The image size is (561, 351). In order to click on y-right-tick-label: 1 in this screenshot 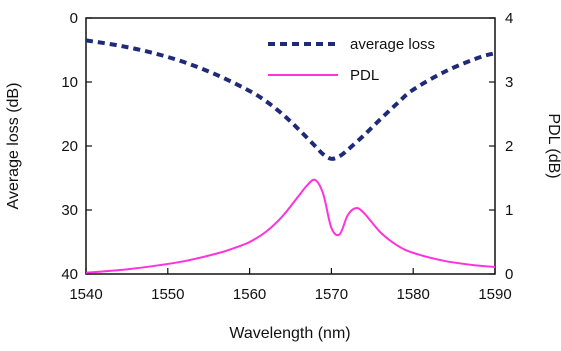, I will do `click(509, 210)`.